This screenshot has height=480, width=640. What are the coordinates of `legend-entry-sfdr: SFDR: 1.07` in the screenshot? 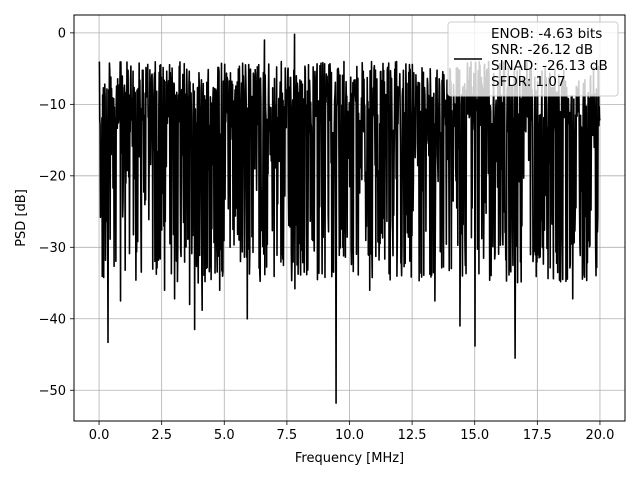 It's located at (528, 82).